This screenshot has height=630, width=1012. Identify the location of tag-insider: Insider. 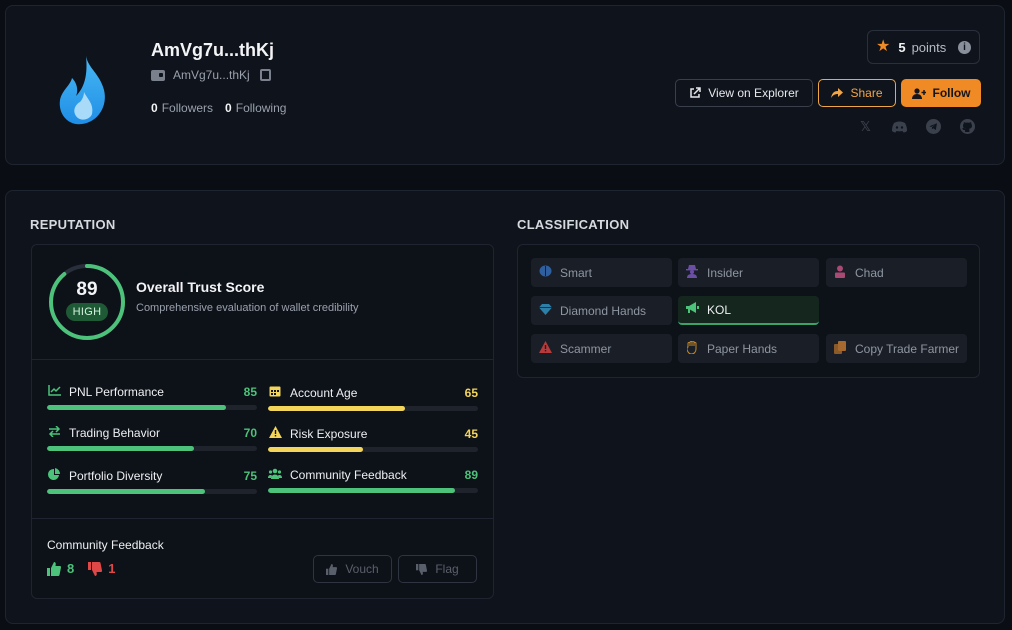
(748, 272).